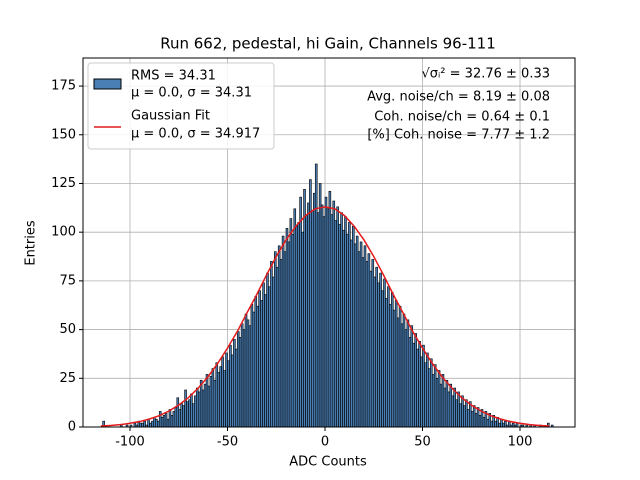 The image size is (640, 480). What do you see at coordinates (328, 462) in the screenshot?
I see `x-axis-label: ADC Counts` at bounding box center [328, 462].